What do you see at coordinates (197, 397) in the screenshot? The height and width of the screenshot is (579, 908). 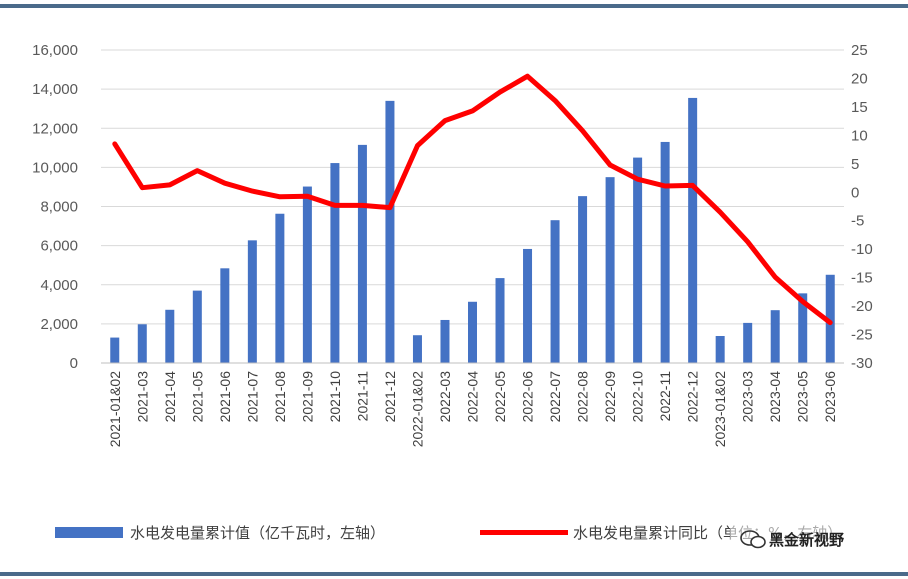 I see `x-axis-tick-label: 2021-05` at bounding box center [197, 397].